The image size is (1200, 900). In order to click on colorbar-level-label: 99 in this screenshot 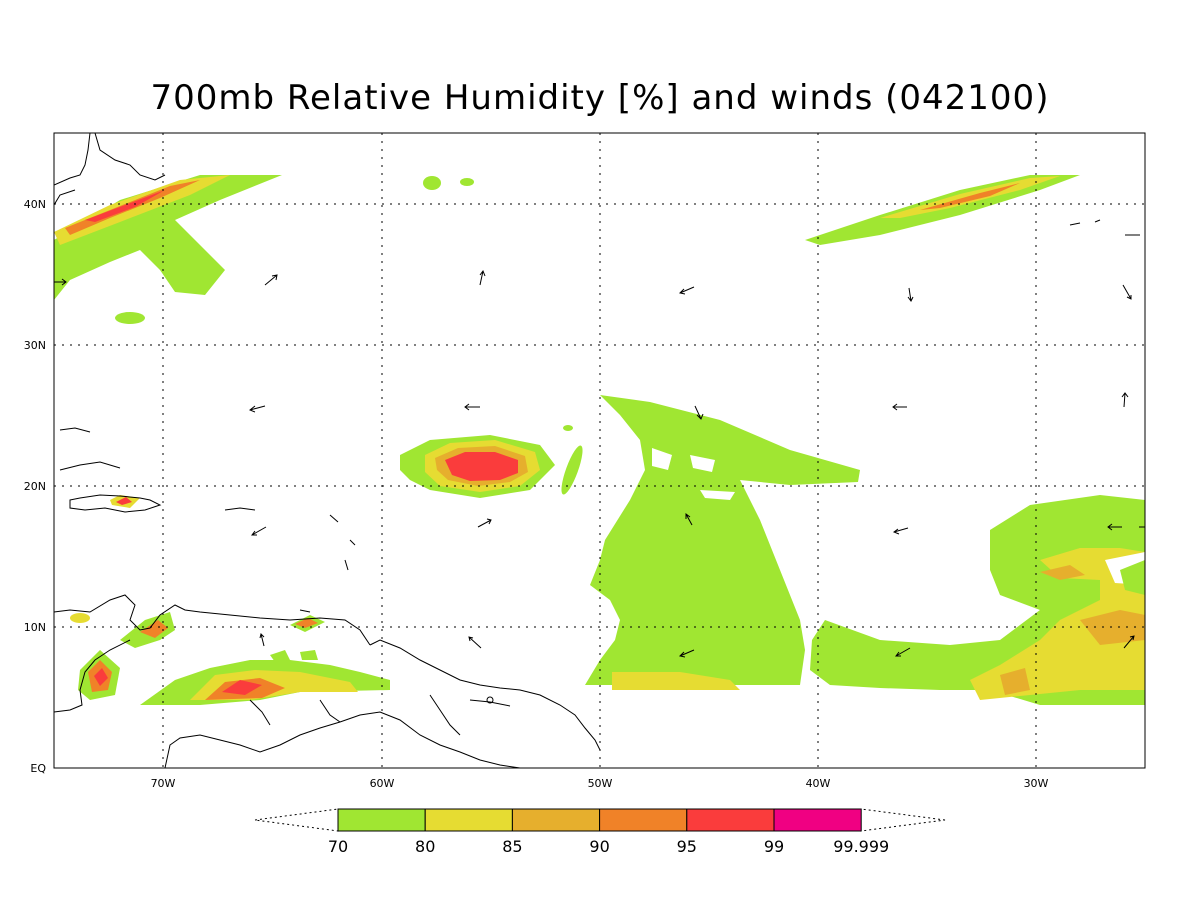, I will do `click(774, 846)`.